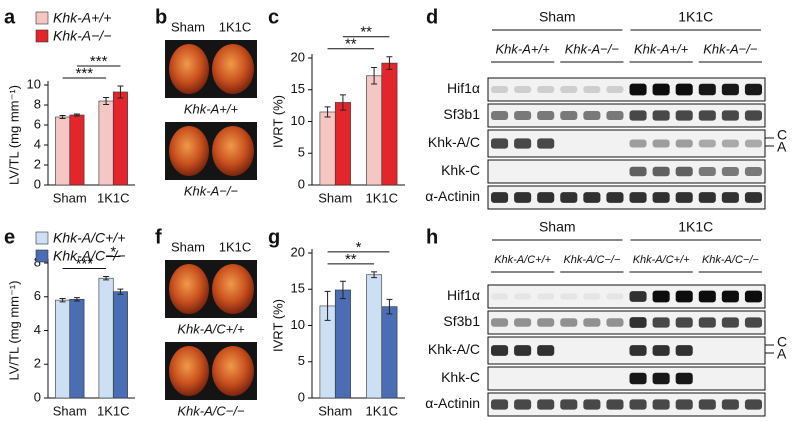 This screenshot has width=800, height=421. Describe the element at coordinates (454, 349) in the screenshot. I see `row-label: Khk-A/C` at that location.